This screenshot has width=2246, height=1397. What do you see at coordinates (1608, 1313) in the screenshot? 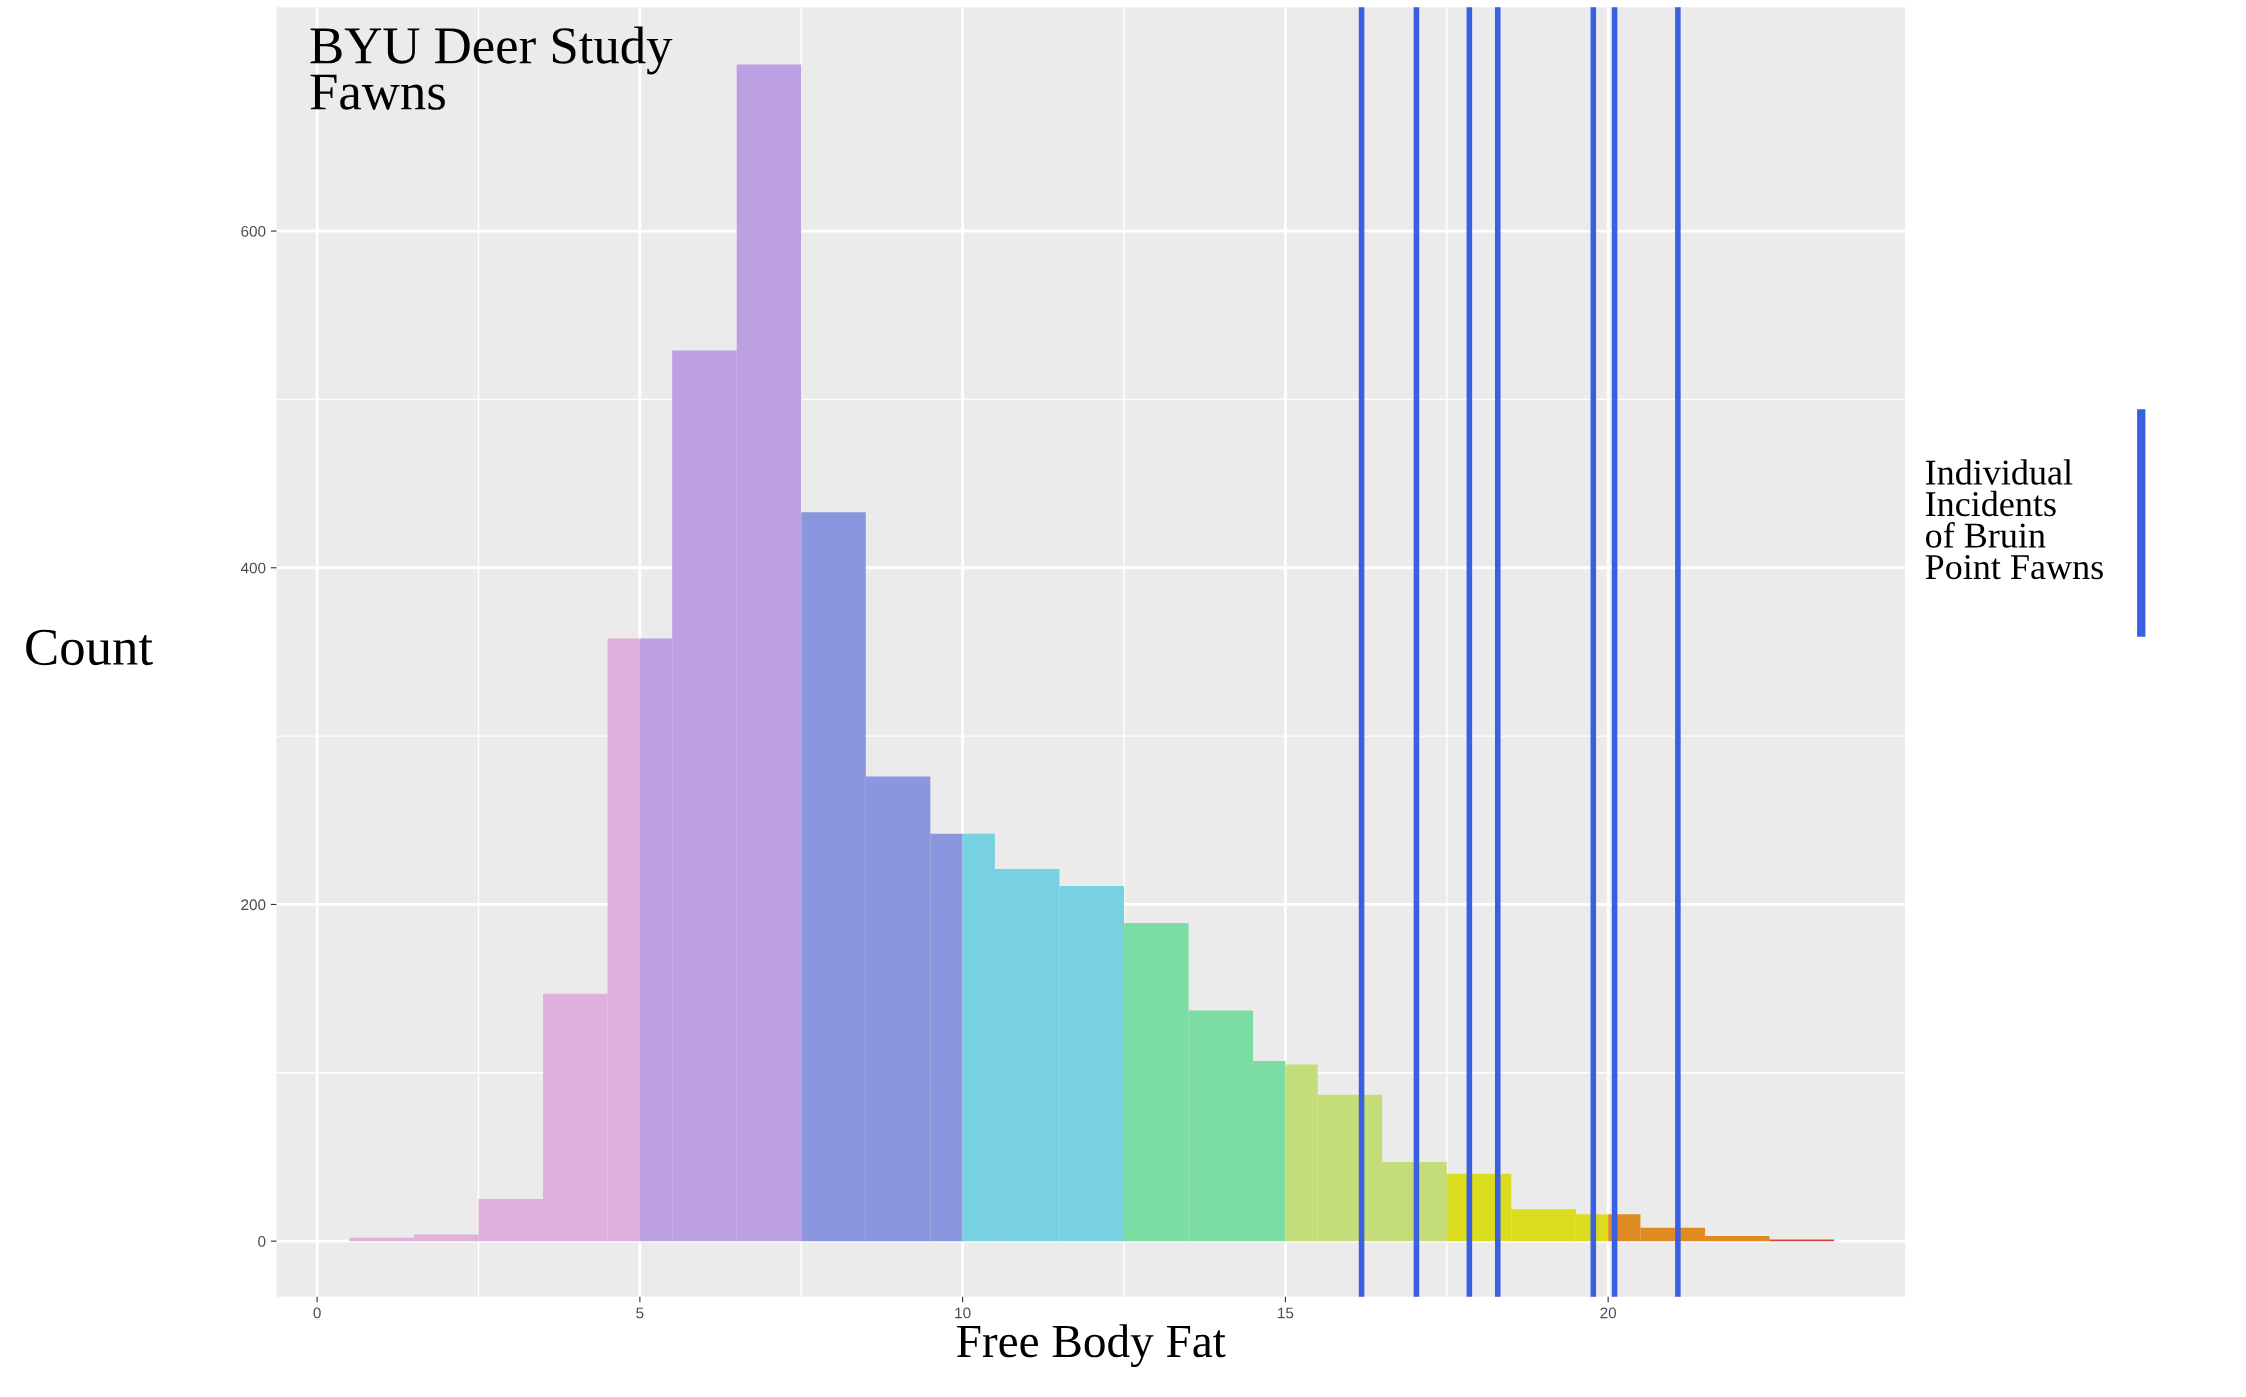
I see `x-tick-label: 20` at bounding box center [1608, 1313].